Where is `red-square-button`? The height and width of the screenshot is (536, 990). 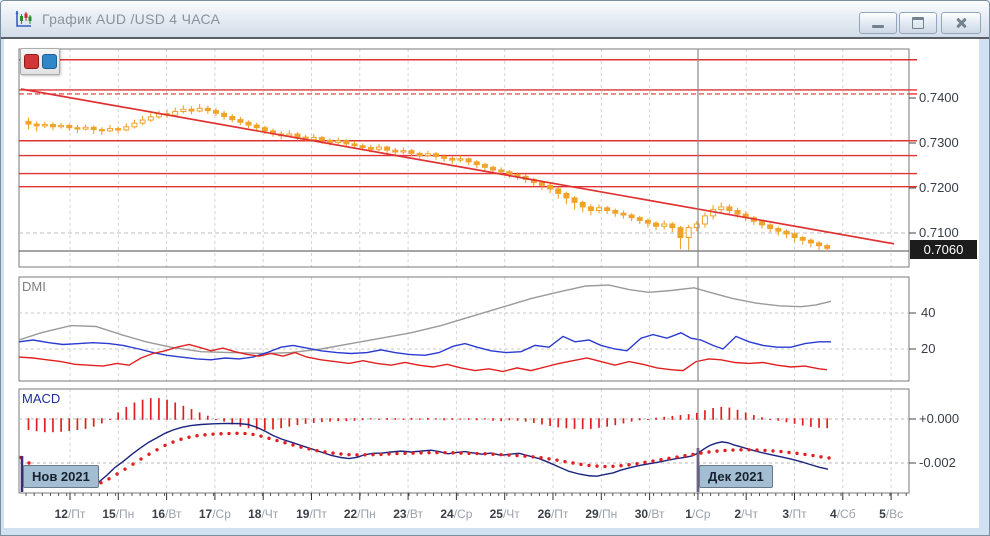 red-square-button is located at coordinates (31, 61).